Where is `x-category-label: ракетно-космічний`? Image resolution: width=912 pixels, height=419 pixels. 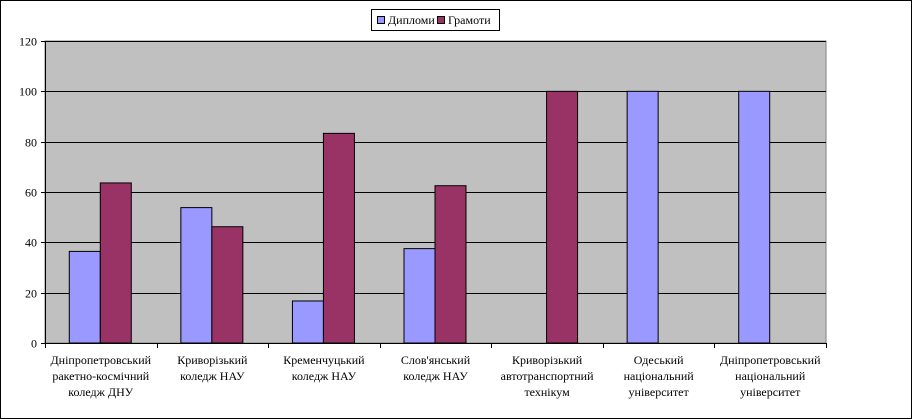 x-category-label: ракетно-космічний is located at coordinates (100, 376).